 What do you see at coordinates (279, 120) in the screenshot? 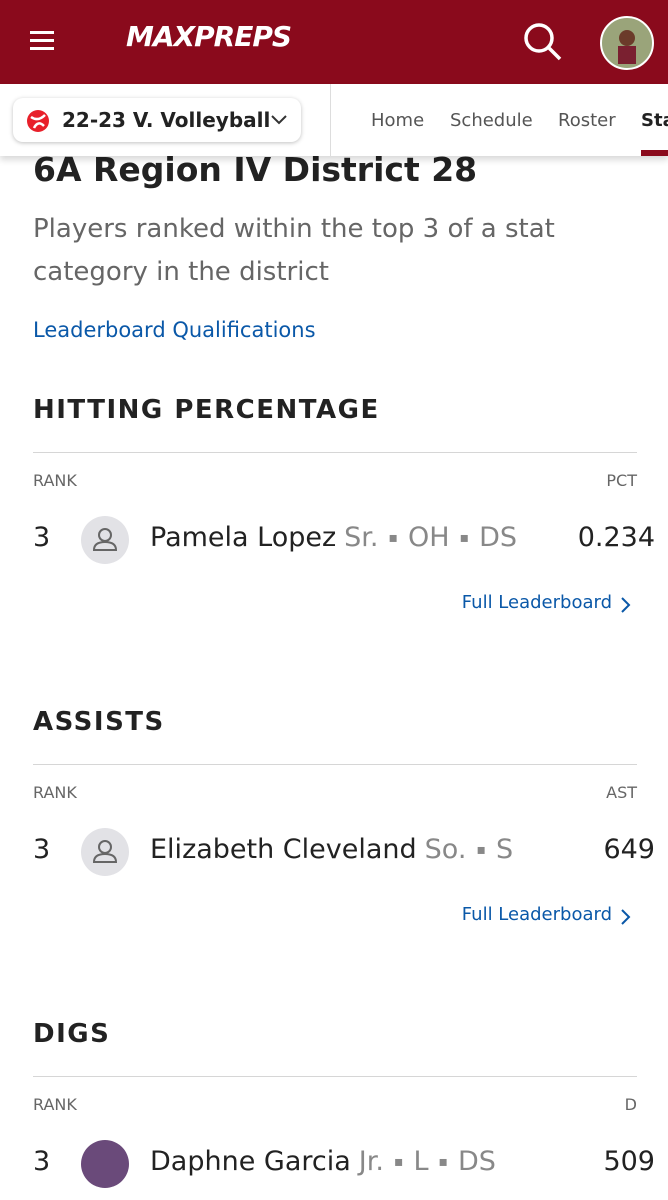
I see `chevron-down` at bounding box center [279, 120].